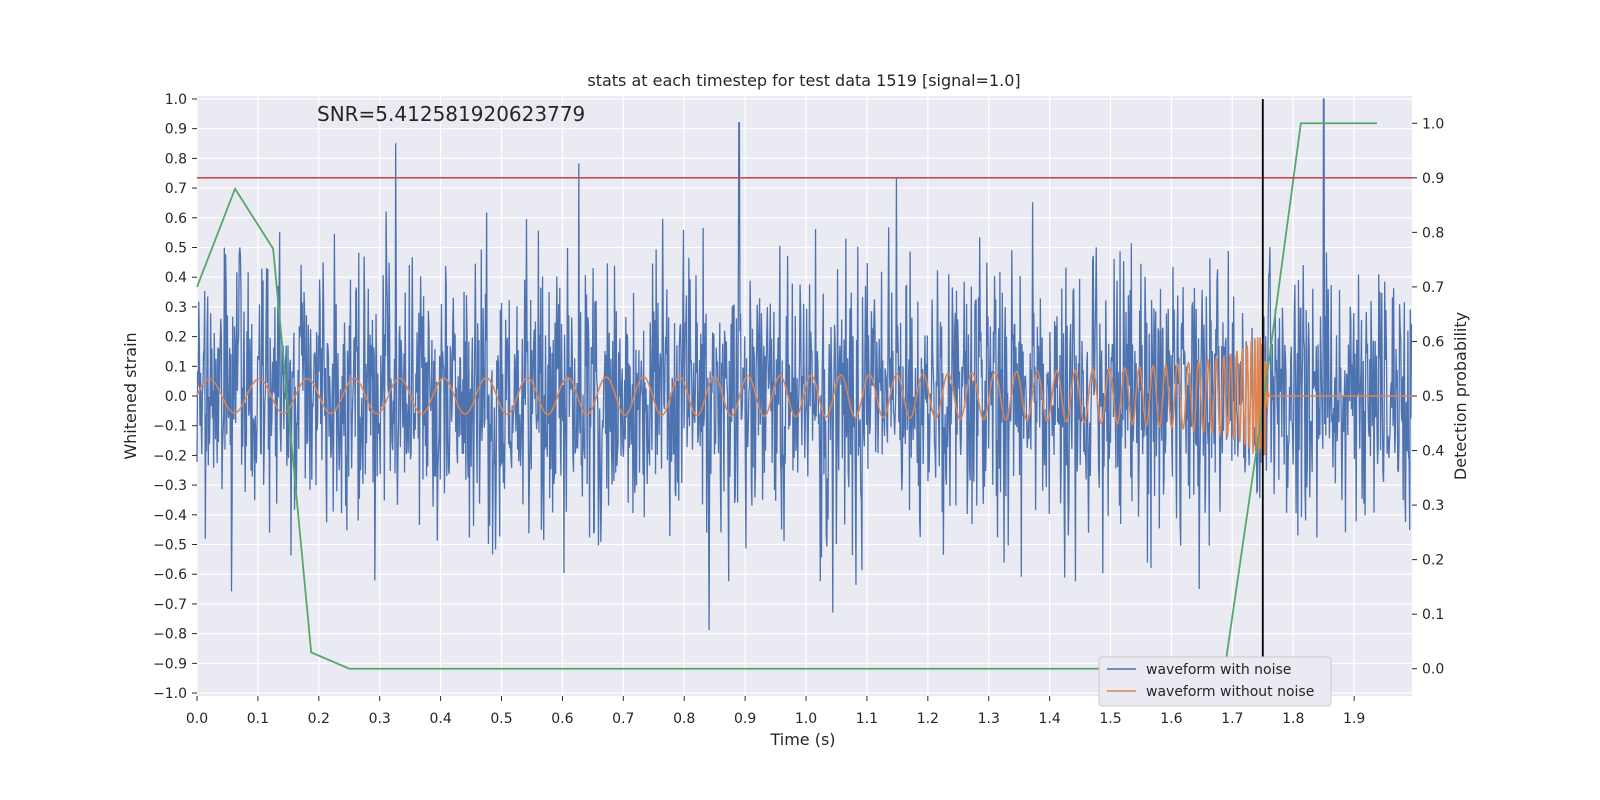  I want to click on x-tick-label: 0.5, so click(501, 719).